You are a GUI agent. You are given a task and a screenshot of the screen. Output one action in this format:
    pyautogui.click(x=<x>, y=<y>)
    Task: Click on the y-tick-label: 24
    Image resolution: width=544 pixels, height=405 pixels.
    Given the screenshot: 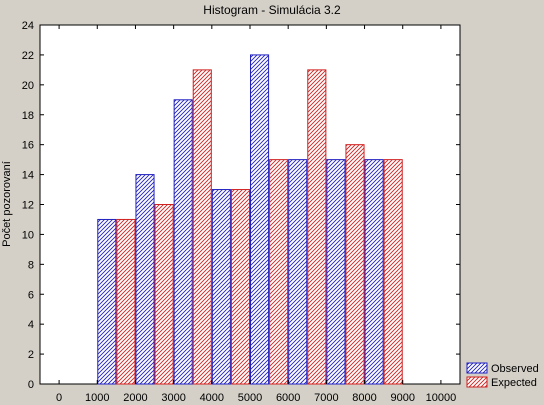 What is the action you would take?
    pyautogui.click(x=28, y=26)
    